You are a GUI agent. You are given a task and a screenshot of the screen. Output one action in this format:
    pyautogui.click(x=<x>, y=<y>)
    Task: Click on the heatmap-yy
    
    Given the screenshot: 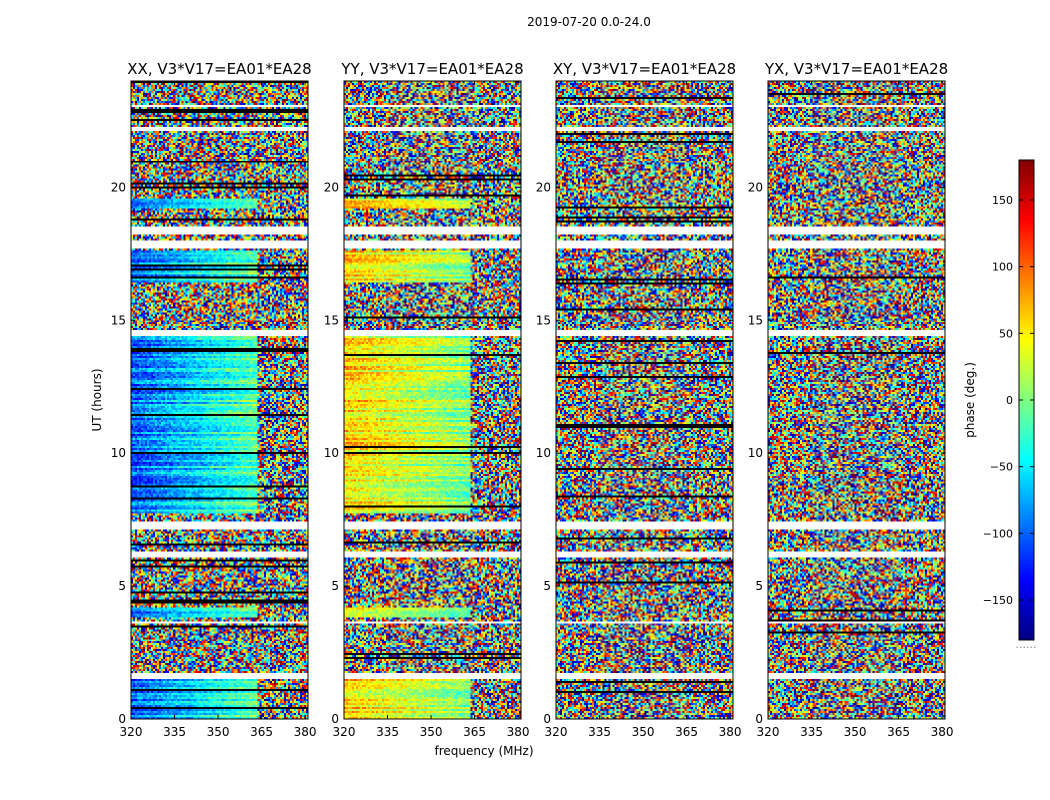 What is the action you would take?
    pyautogui.click(x=432, y=400)
    